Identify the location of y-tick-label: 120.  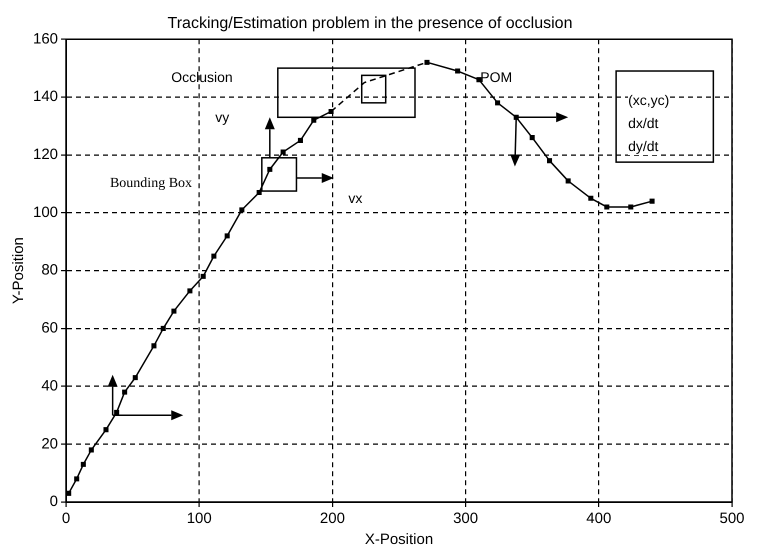
(45, 155).